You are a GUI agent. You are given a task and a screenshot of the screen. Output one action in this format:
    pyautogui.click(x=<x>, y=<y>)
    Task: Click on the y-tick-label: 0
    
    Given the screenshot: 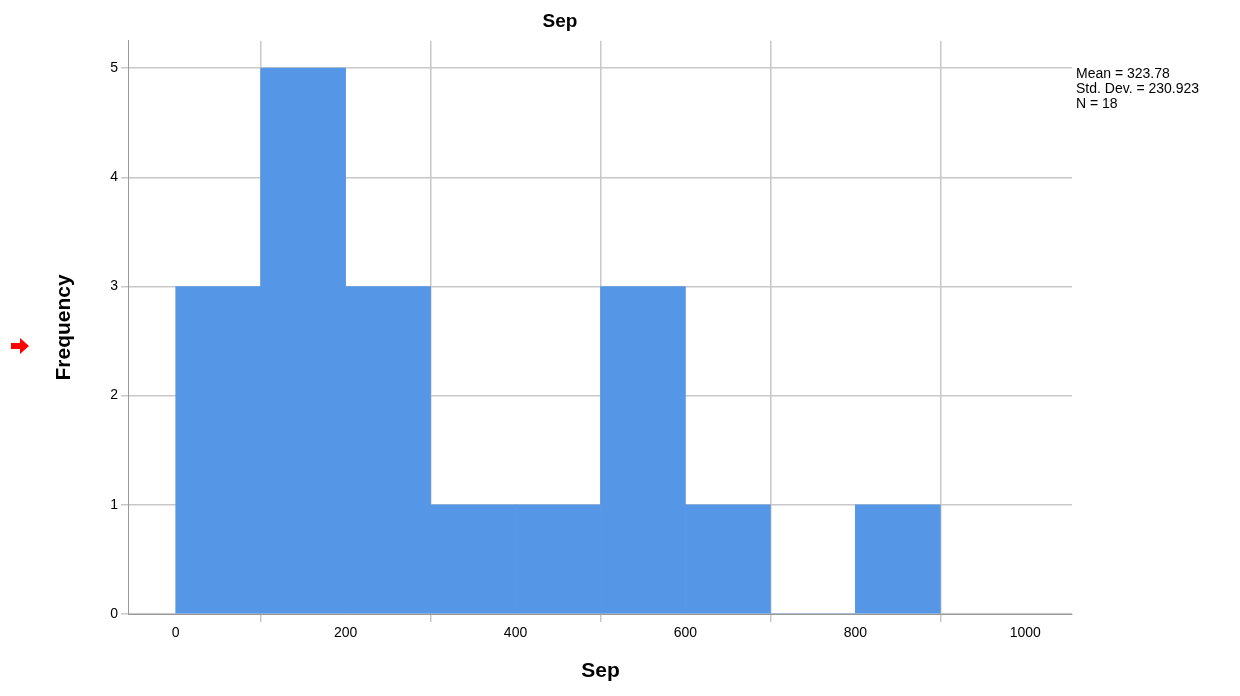 What is the action you would take?
    pyautogui.click(x=114, y=612)
    